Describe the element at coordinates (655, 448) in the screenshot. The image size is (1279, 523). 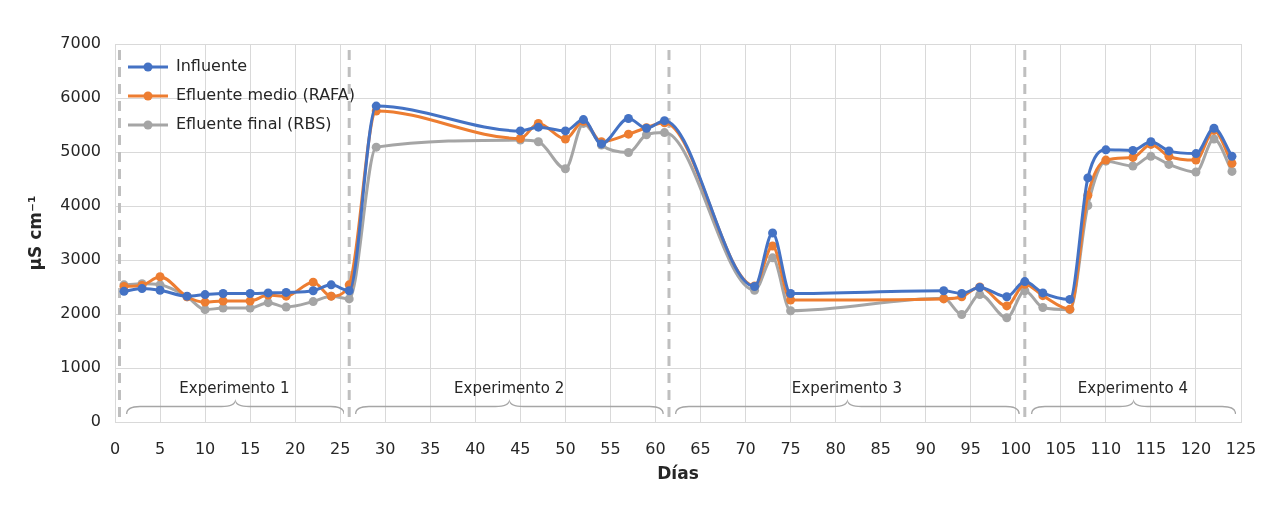
I see `x-tick-label: 60` at that location.